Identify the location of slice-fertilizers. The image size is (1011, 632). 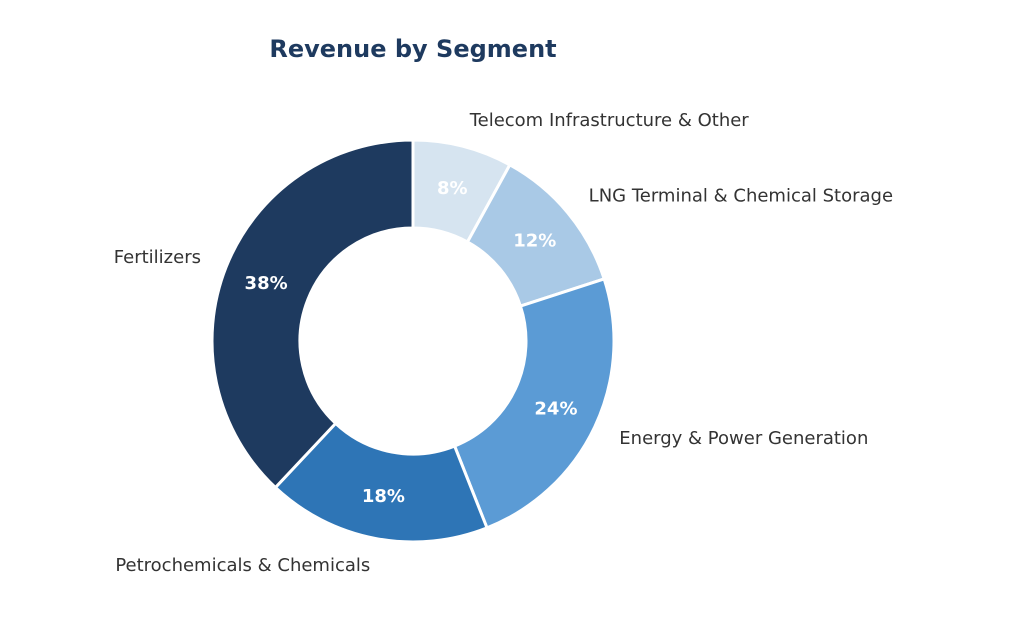
(312, 314).